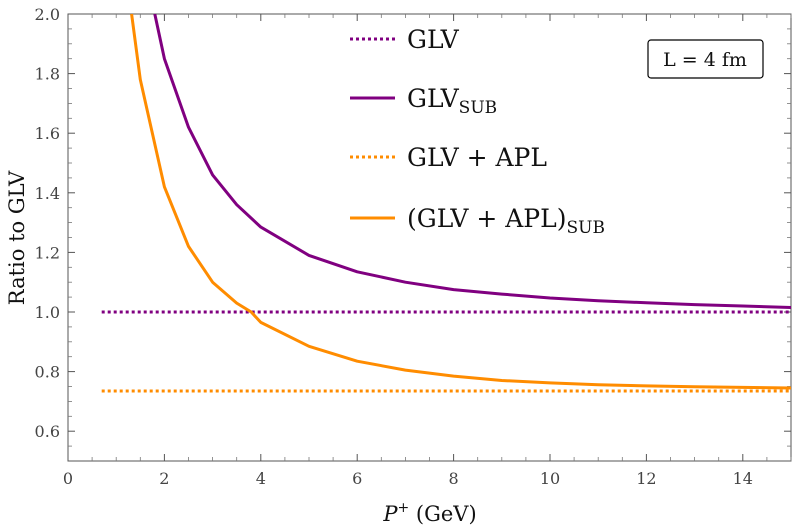 Image resolution: width=793 pixels, height=528 pixels. What do you see at coordinates (454, 478) in the screenshot?
I see `x-tick-label: 8` at bounding box center [454, 478].